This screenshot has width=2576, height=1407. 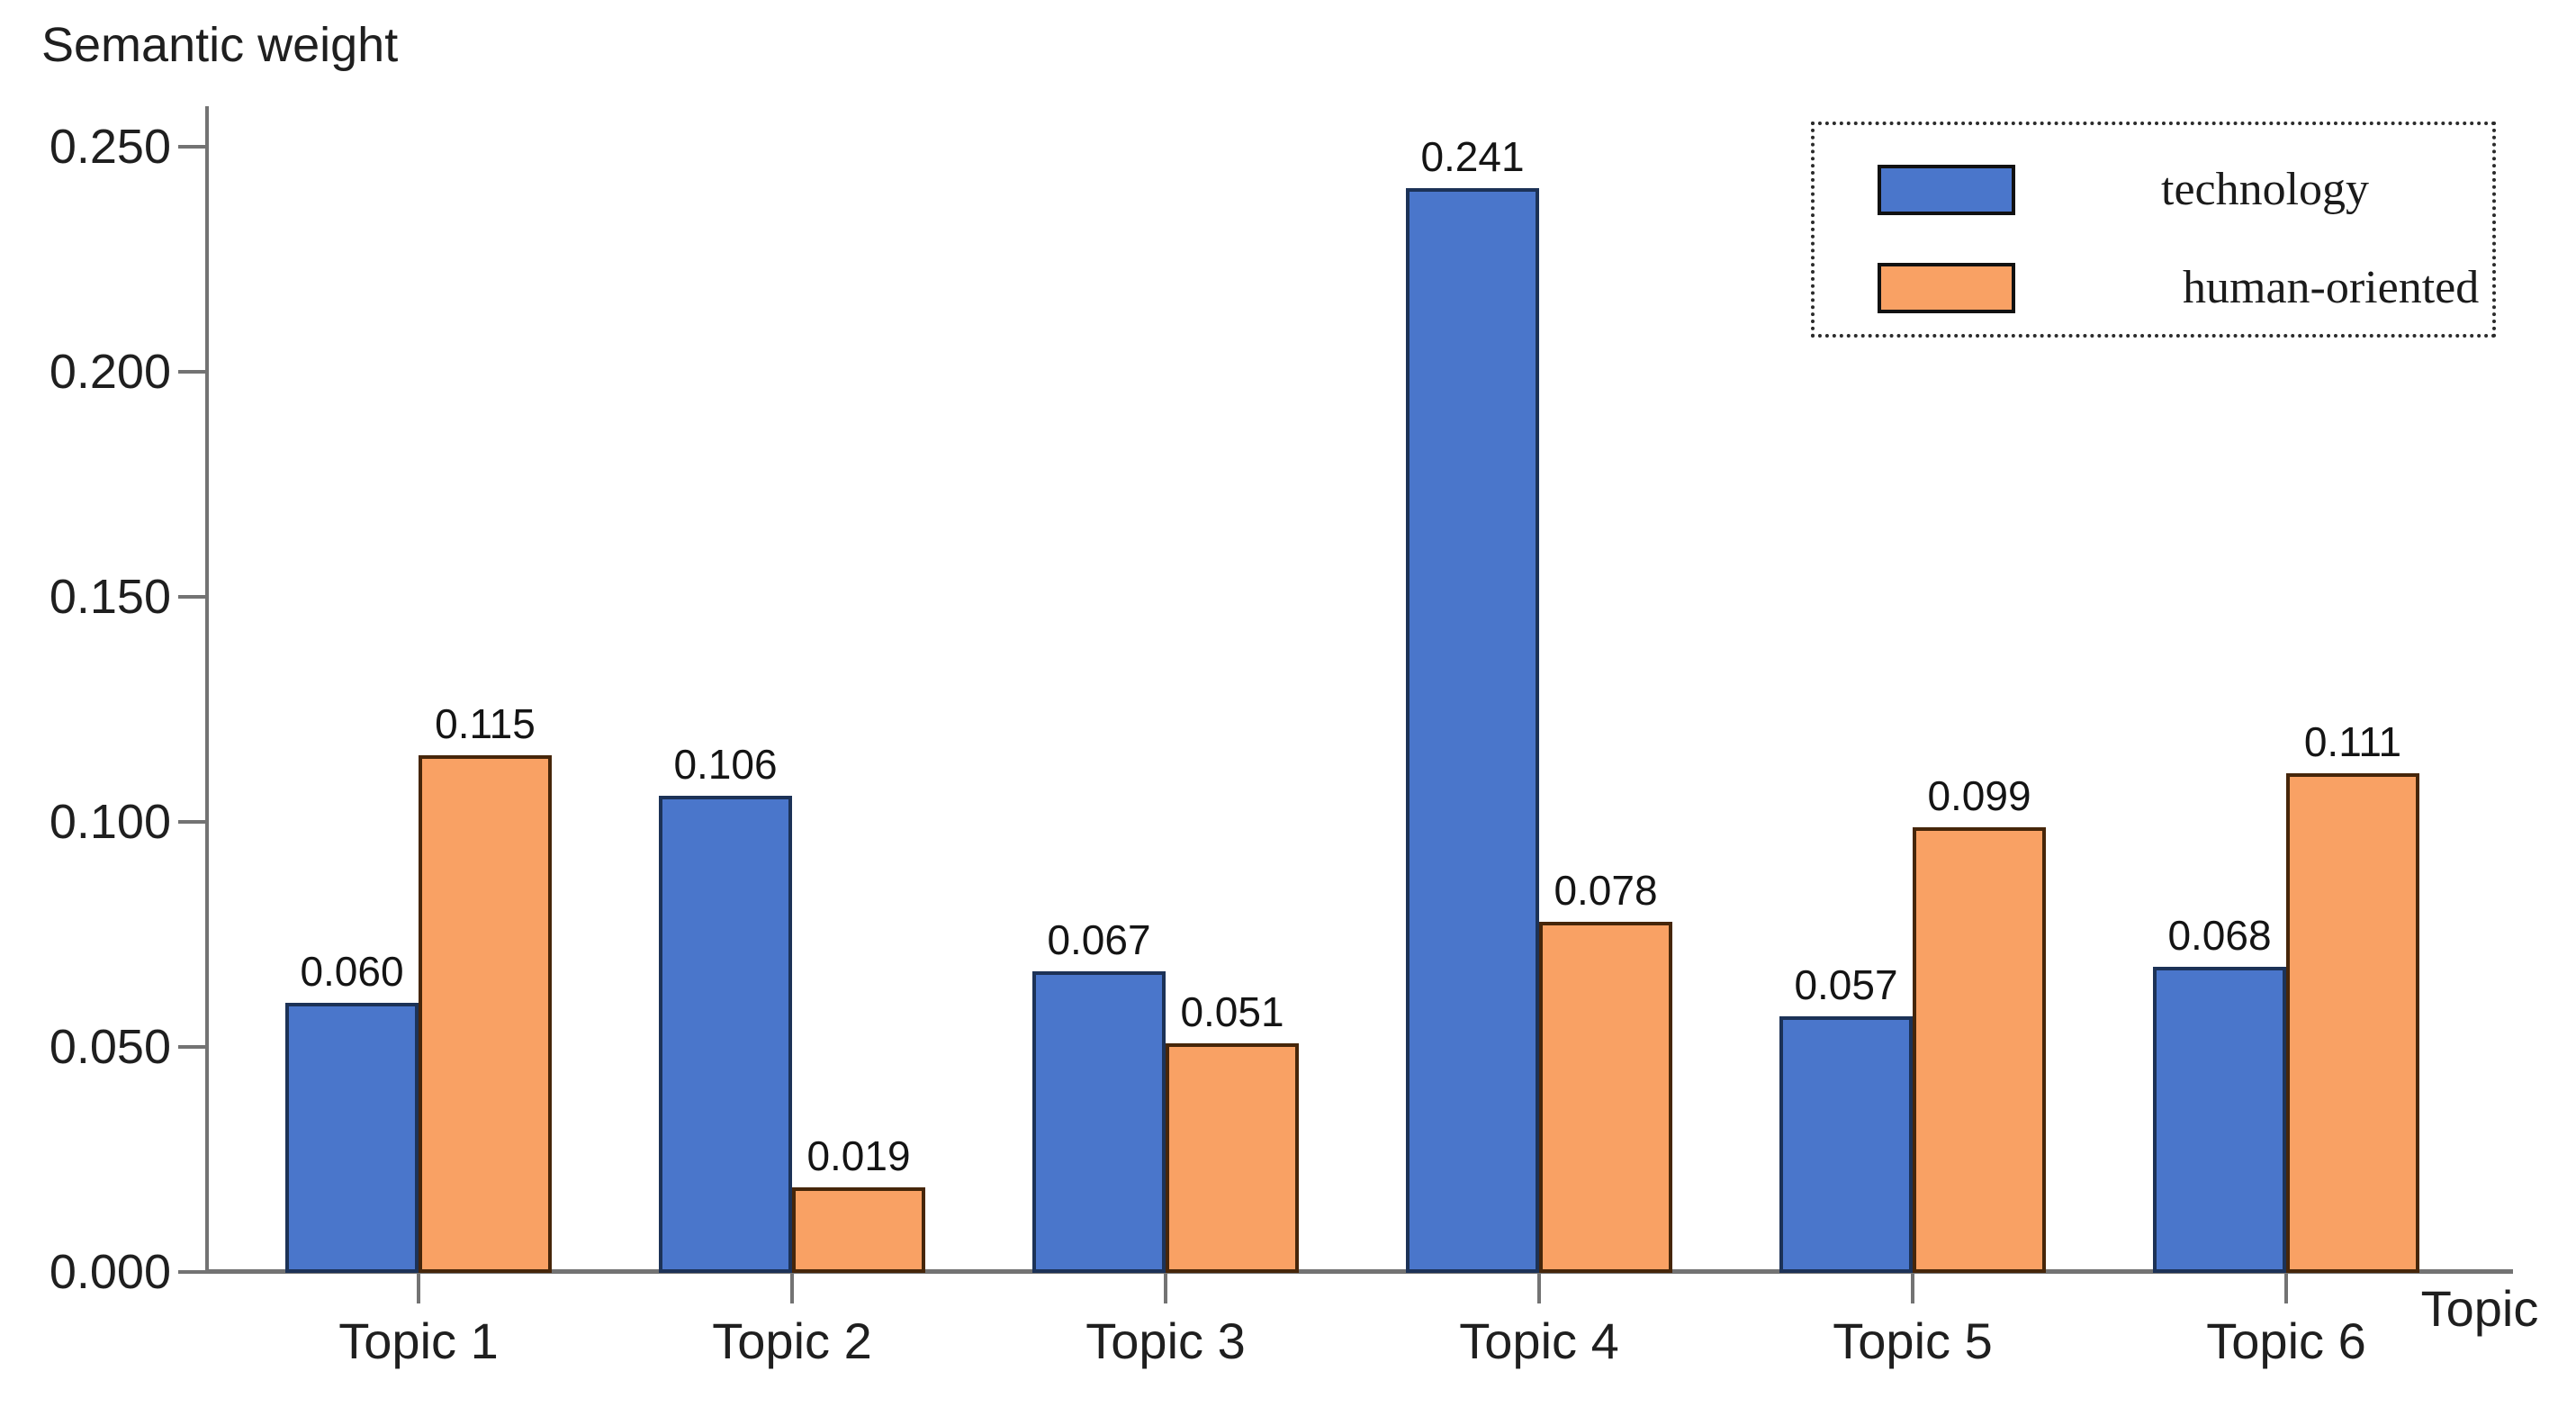 I want to click on bar-value-label: 0.241, so click(x=1472, y=156).